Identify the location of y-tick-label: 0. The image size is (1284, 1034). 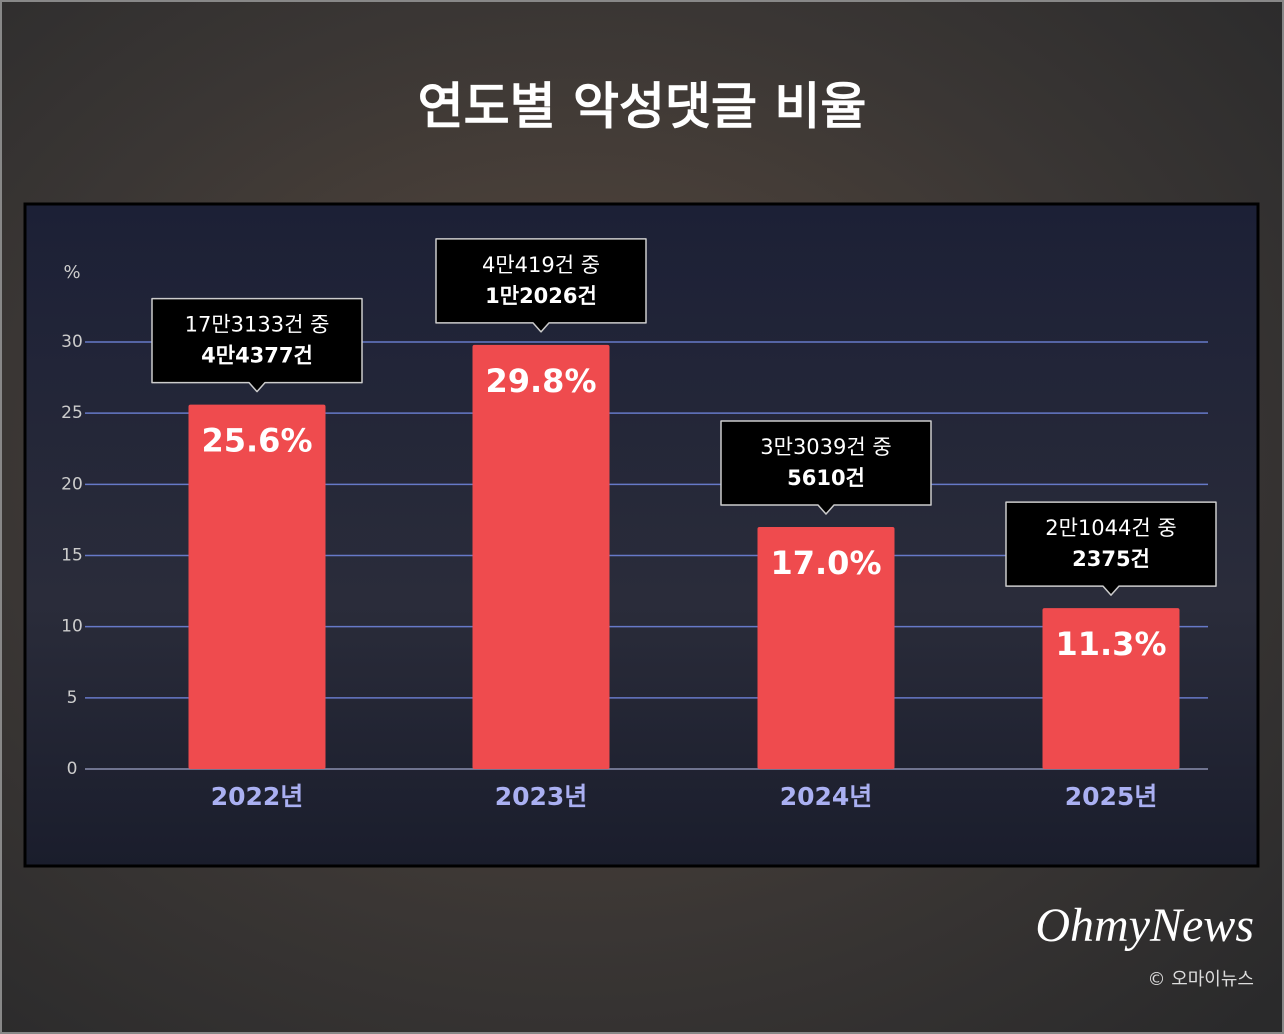
(72, 769).